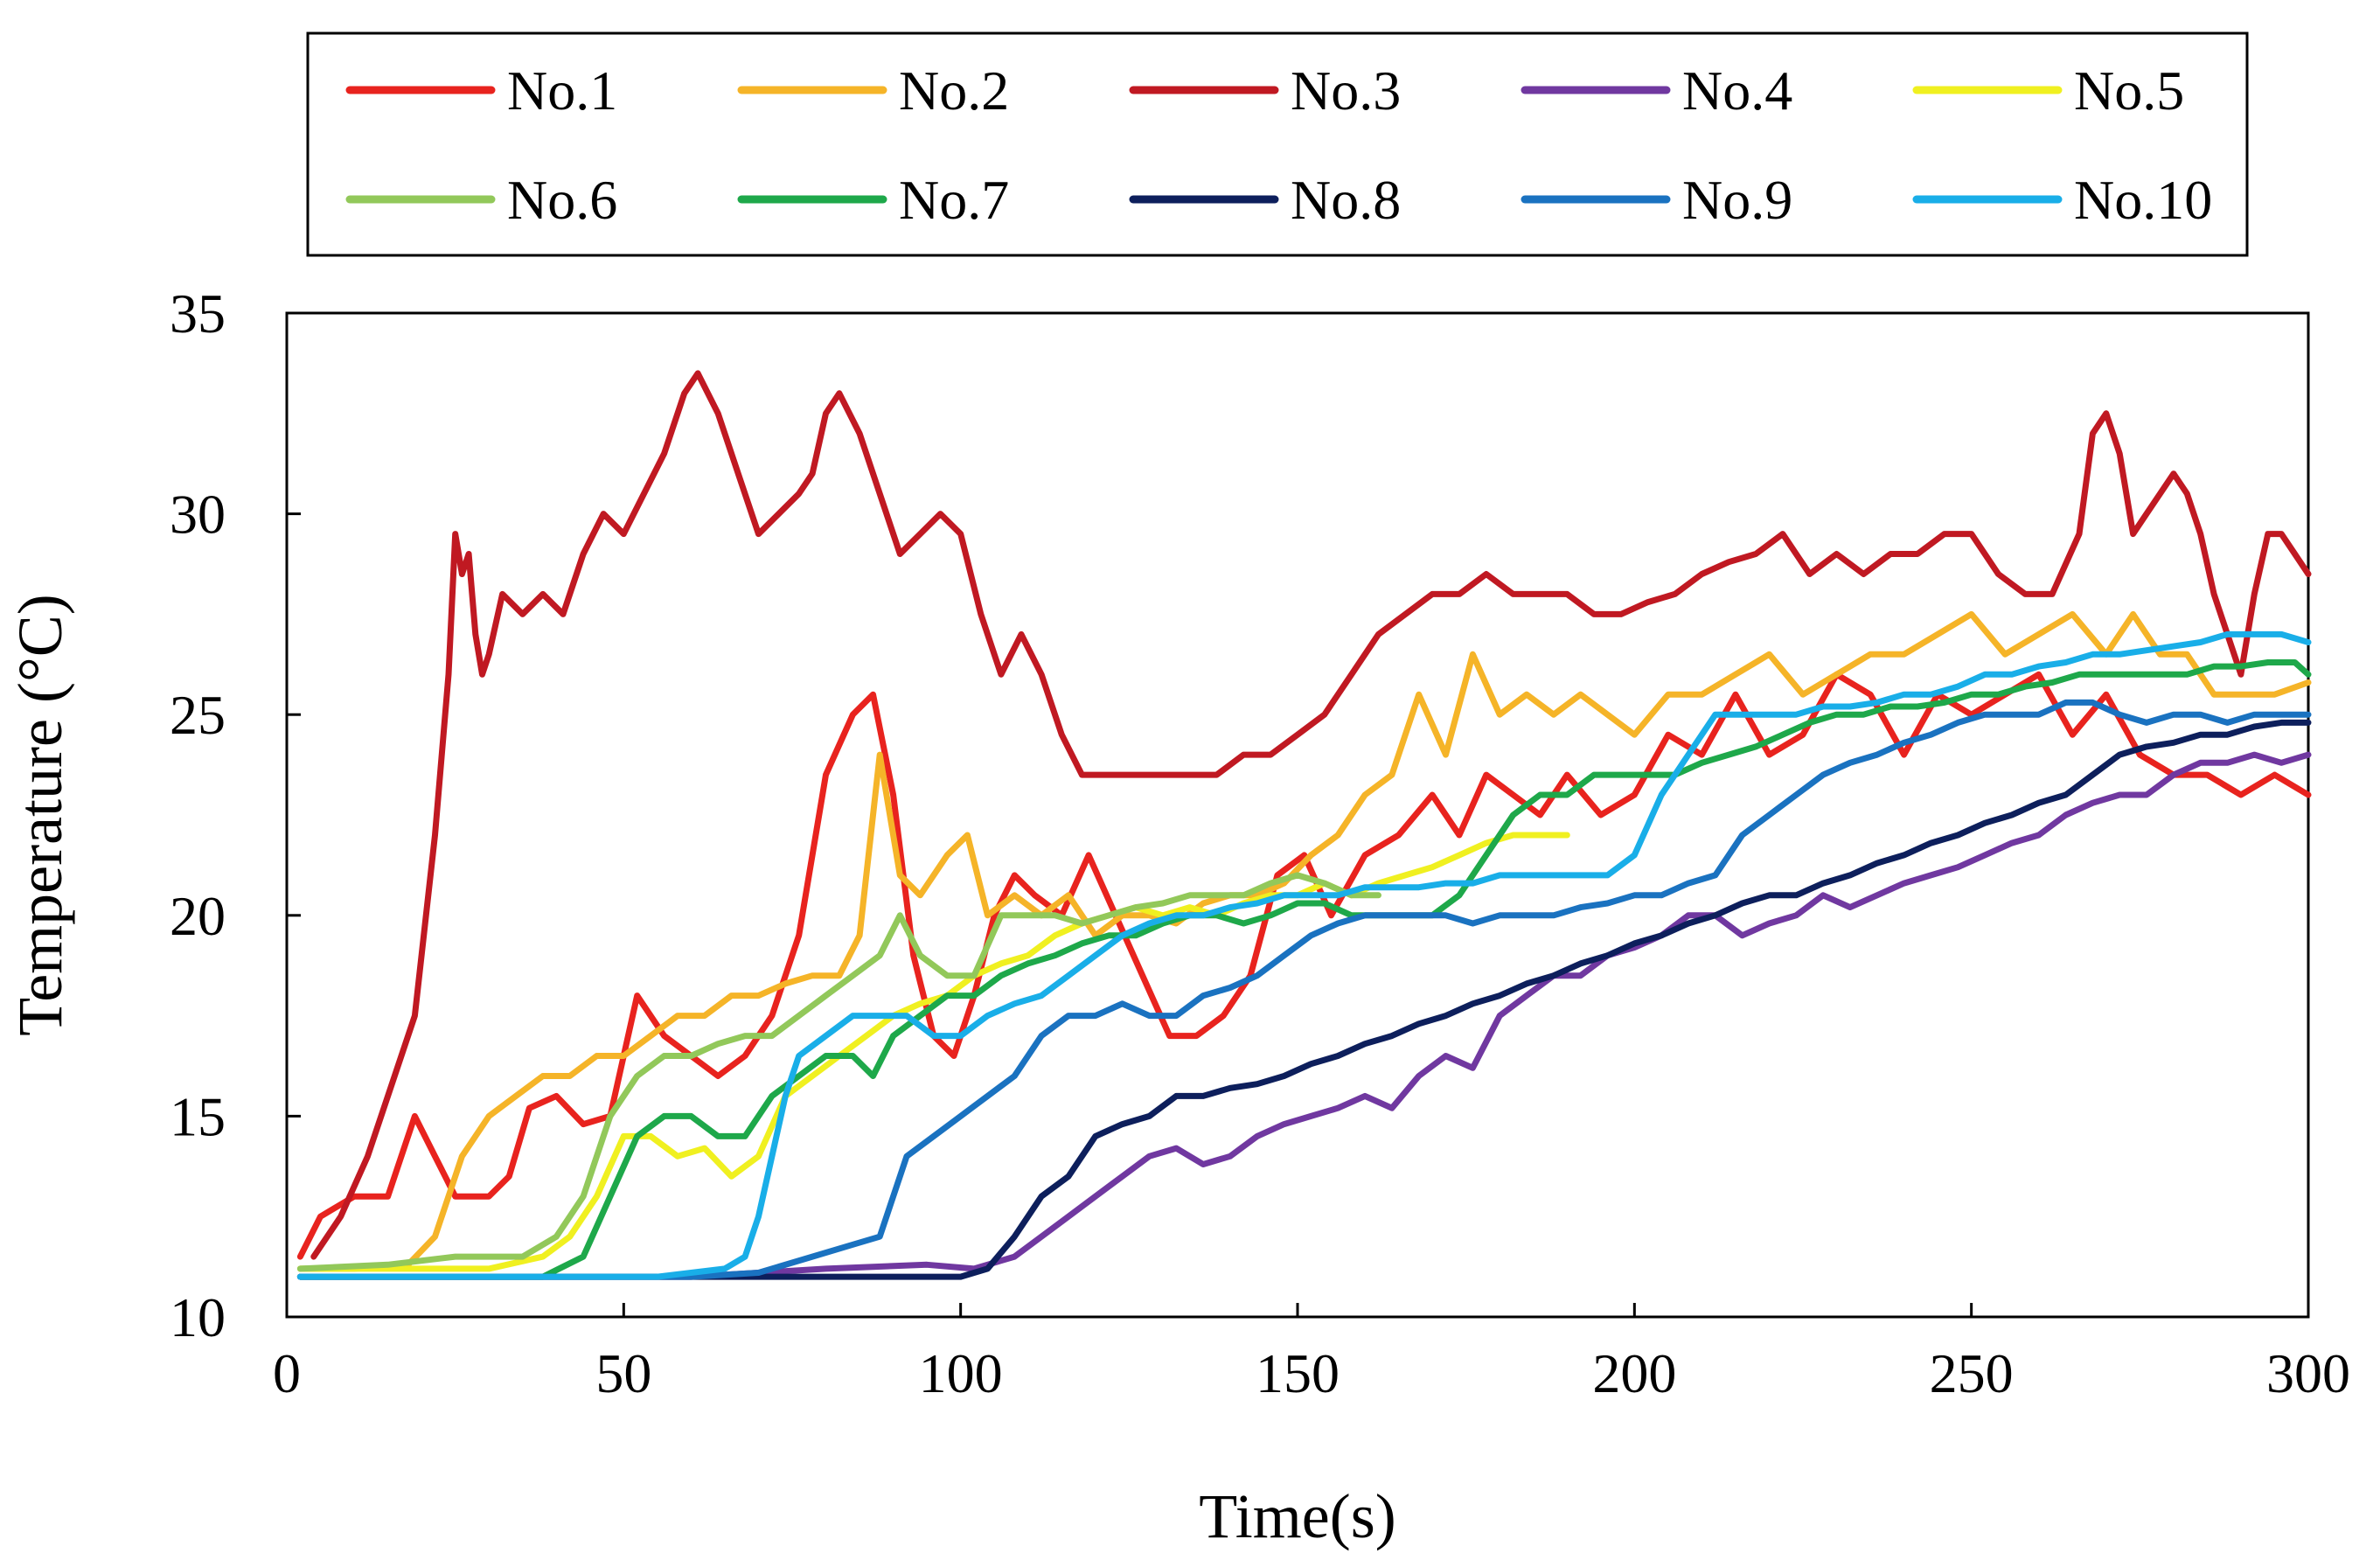 The width and height of the screenshot is (2380, 1567). I want to click on x-tick-label-4: 200, so click(1634, 1373).